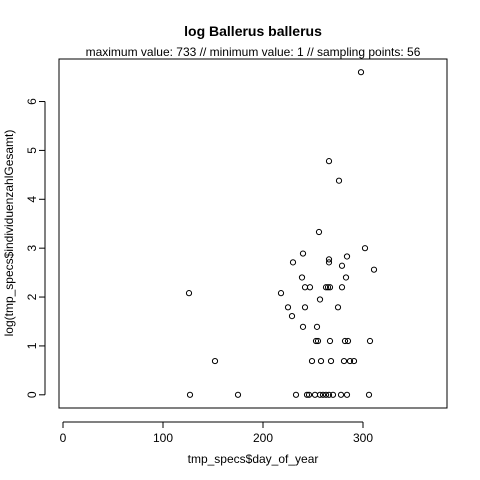  Describe the element at coordinates (32, 101) in the screenshot. I see `y-tick-label: 6` at that location.